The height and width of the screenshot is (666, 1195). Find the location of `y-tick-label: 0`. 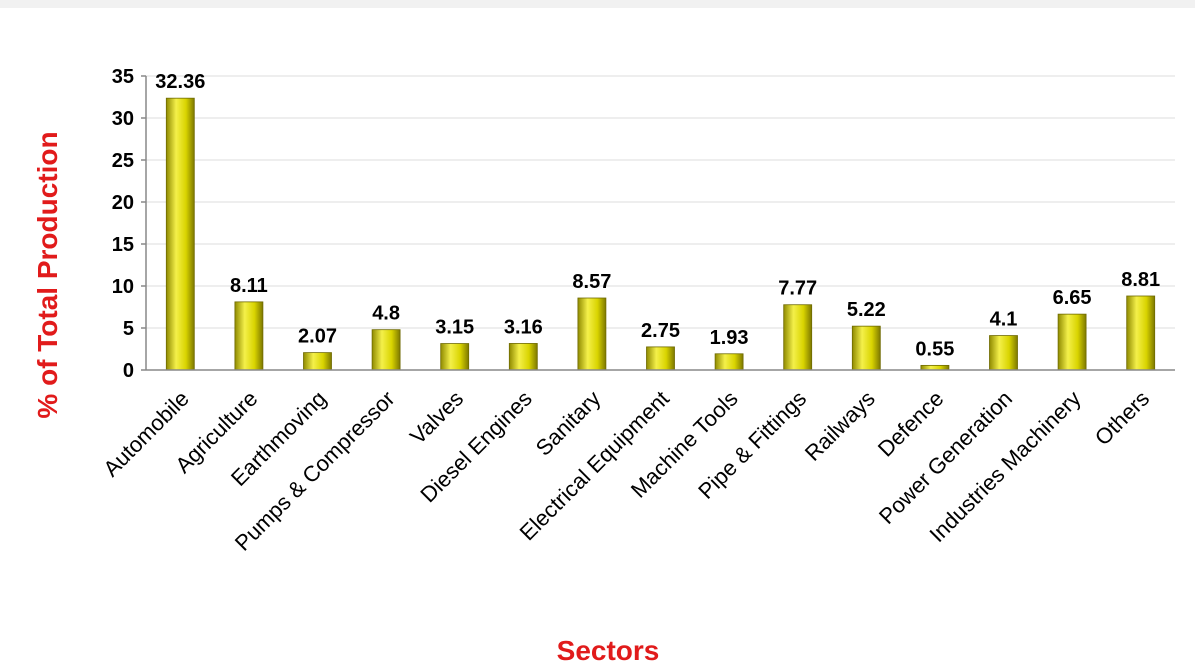

y-tick-label: 0 is located at coordinates (128, 371).